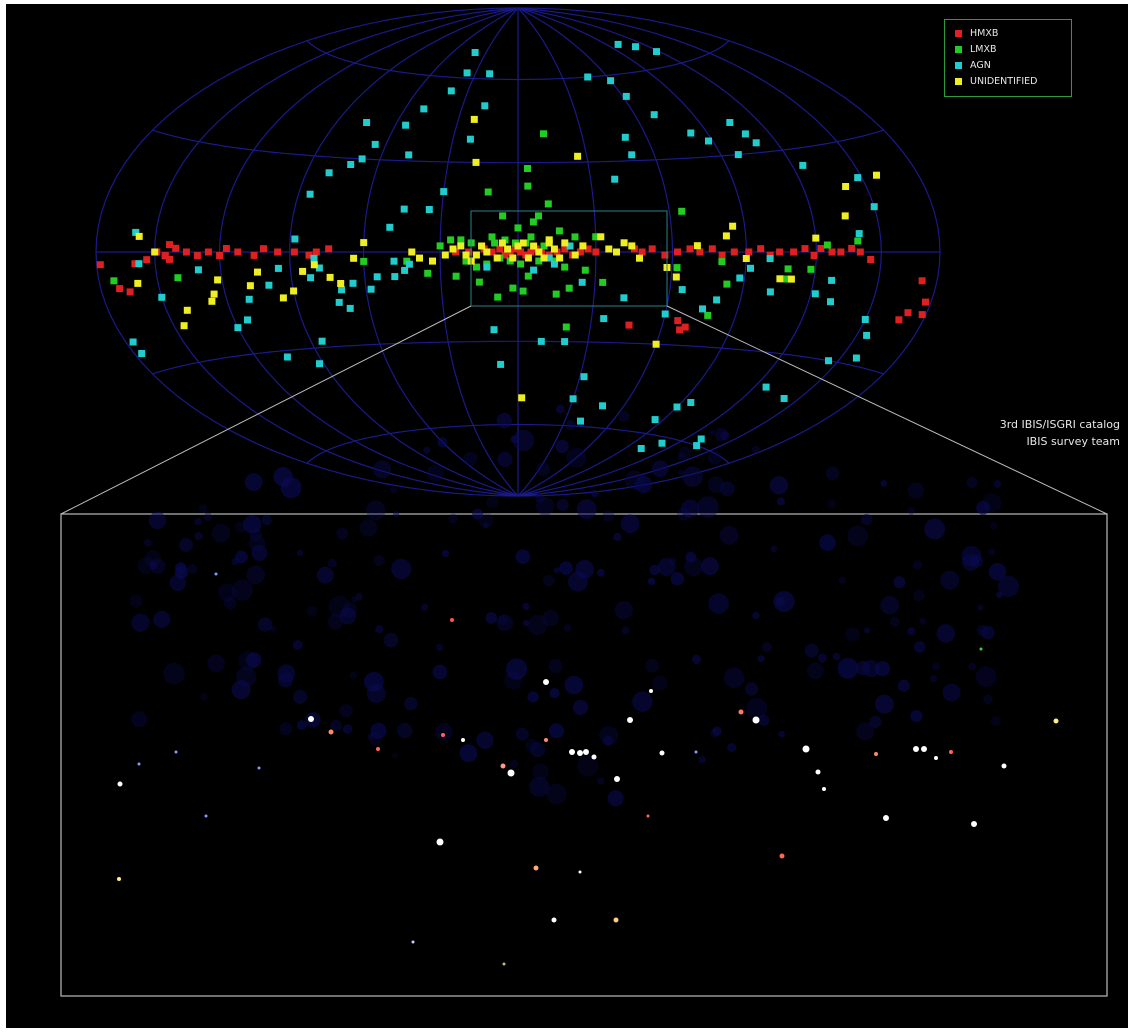  Describe the element at coordinates (1013, 49) in the screenshot. I see `legend-item-lmxb: LMXB` at that location.